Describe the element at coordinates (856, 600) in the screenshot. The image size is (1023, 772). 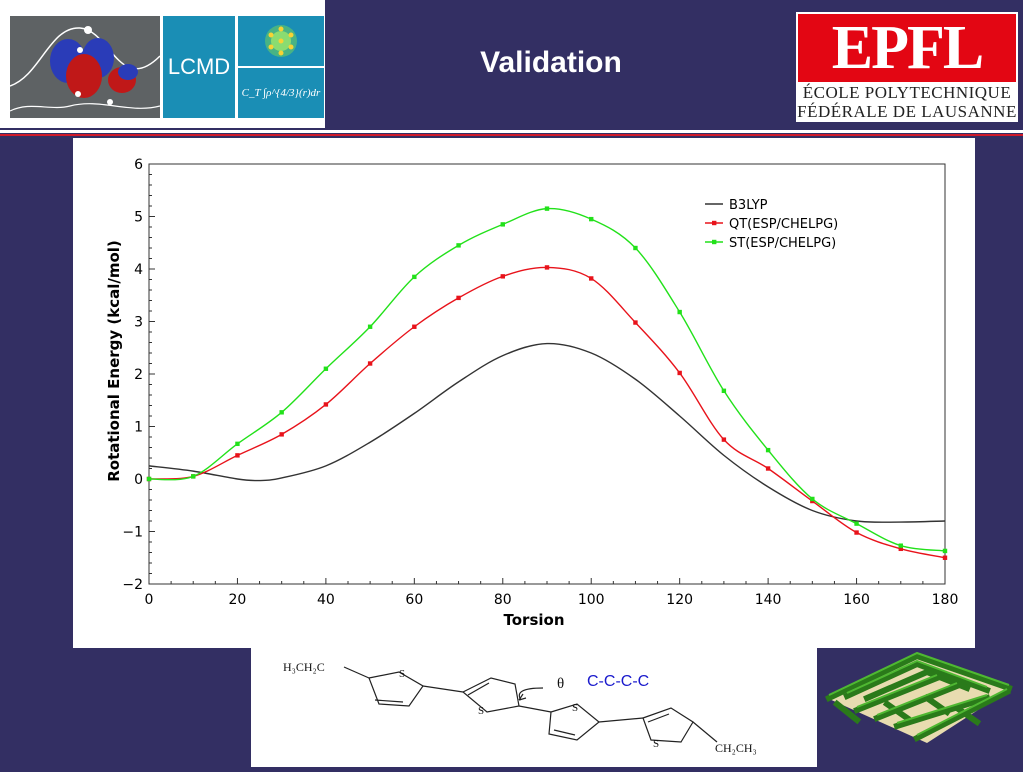
I see `x-tick-label: 160` at that location.